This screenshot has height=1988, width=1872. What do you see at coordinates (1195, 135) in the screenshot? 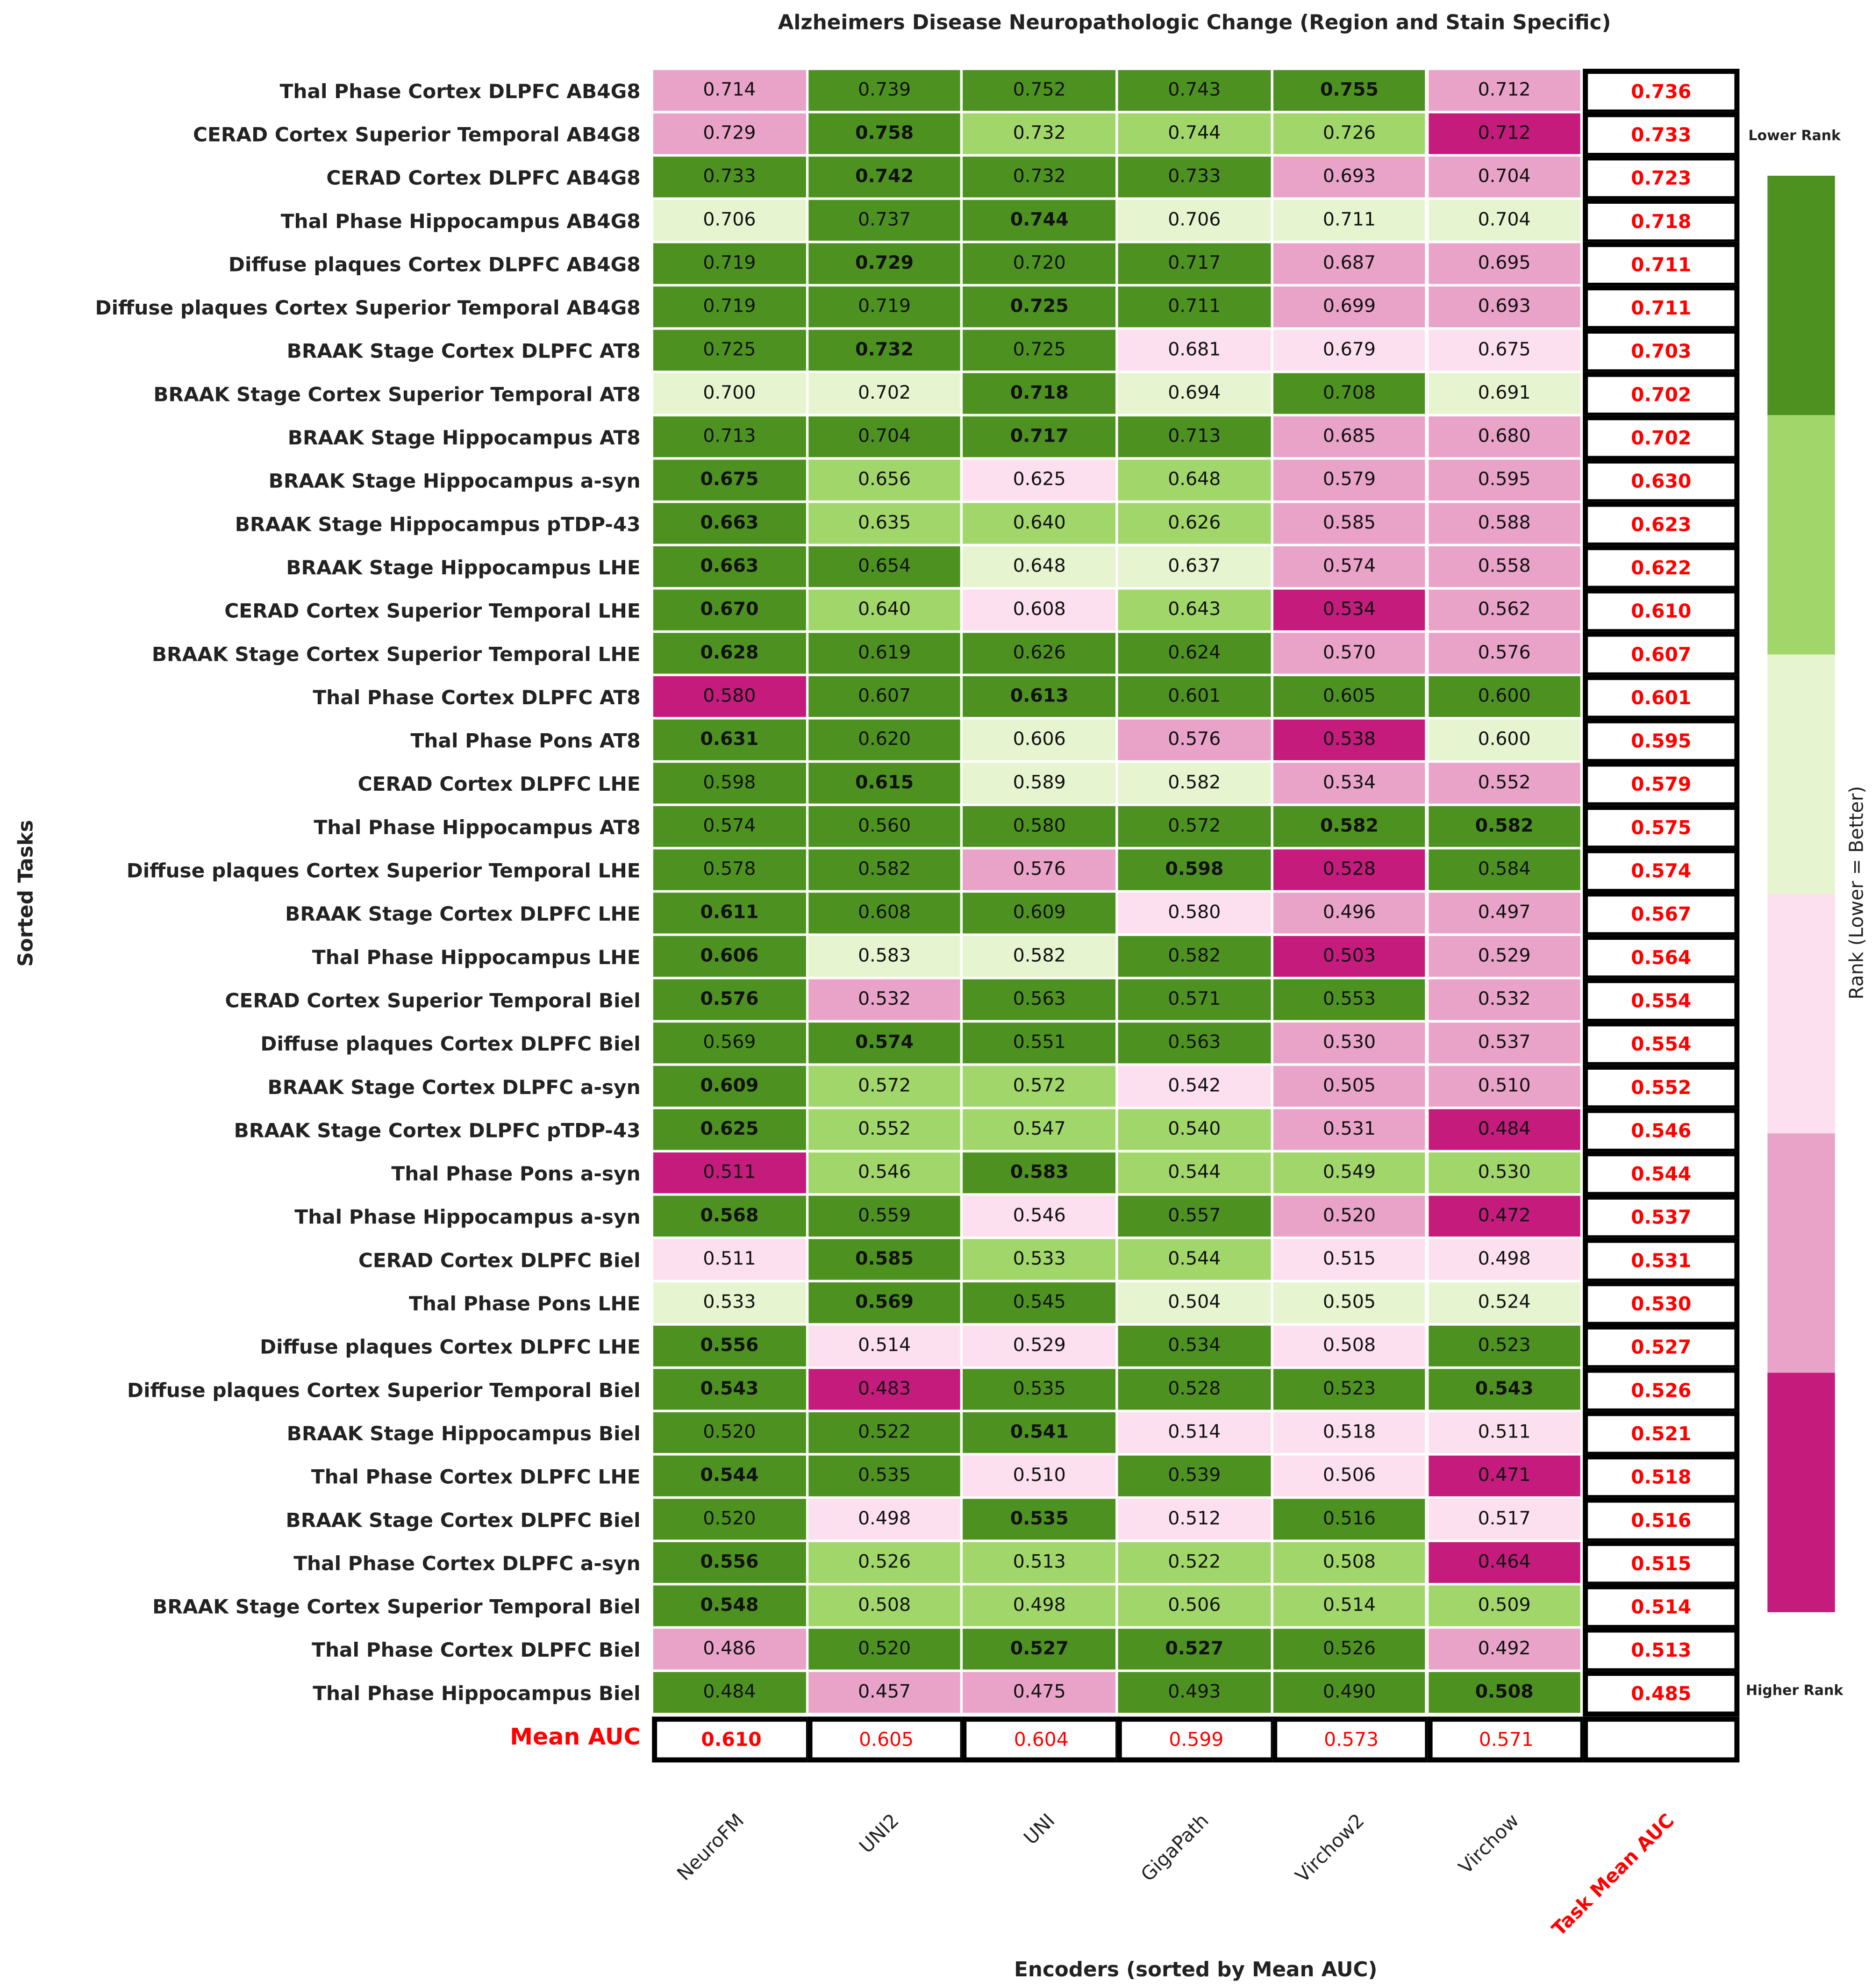
I see `heatmap-cell: 0.744` at bounding box center [1195, 135].